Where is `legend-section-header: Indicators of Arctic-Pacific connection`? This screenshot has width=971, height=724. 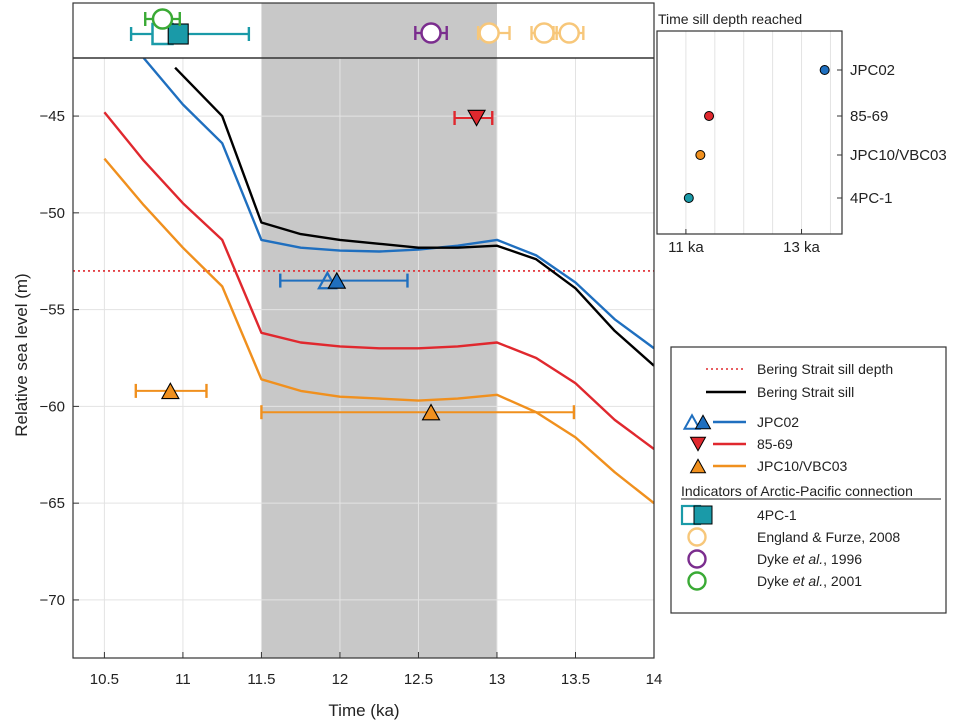 legend-section-header: Indicators of Arctic-Pacific connection is located at coordinates (797, 491).